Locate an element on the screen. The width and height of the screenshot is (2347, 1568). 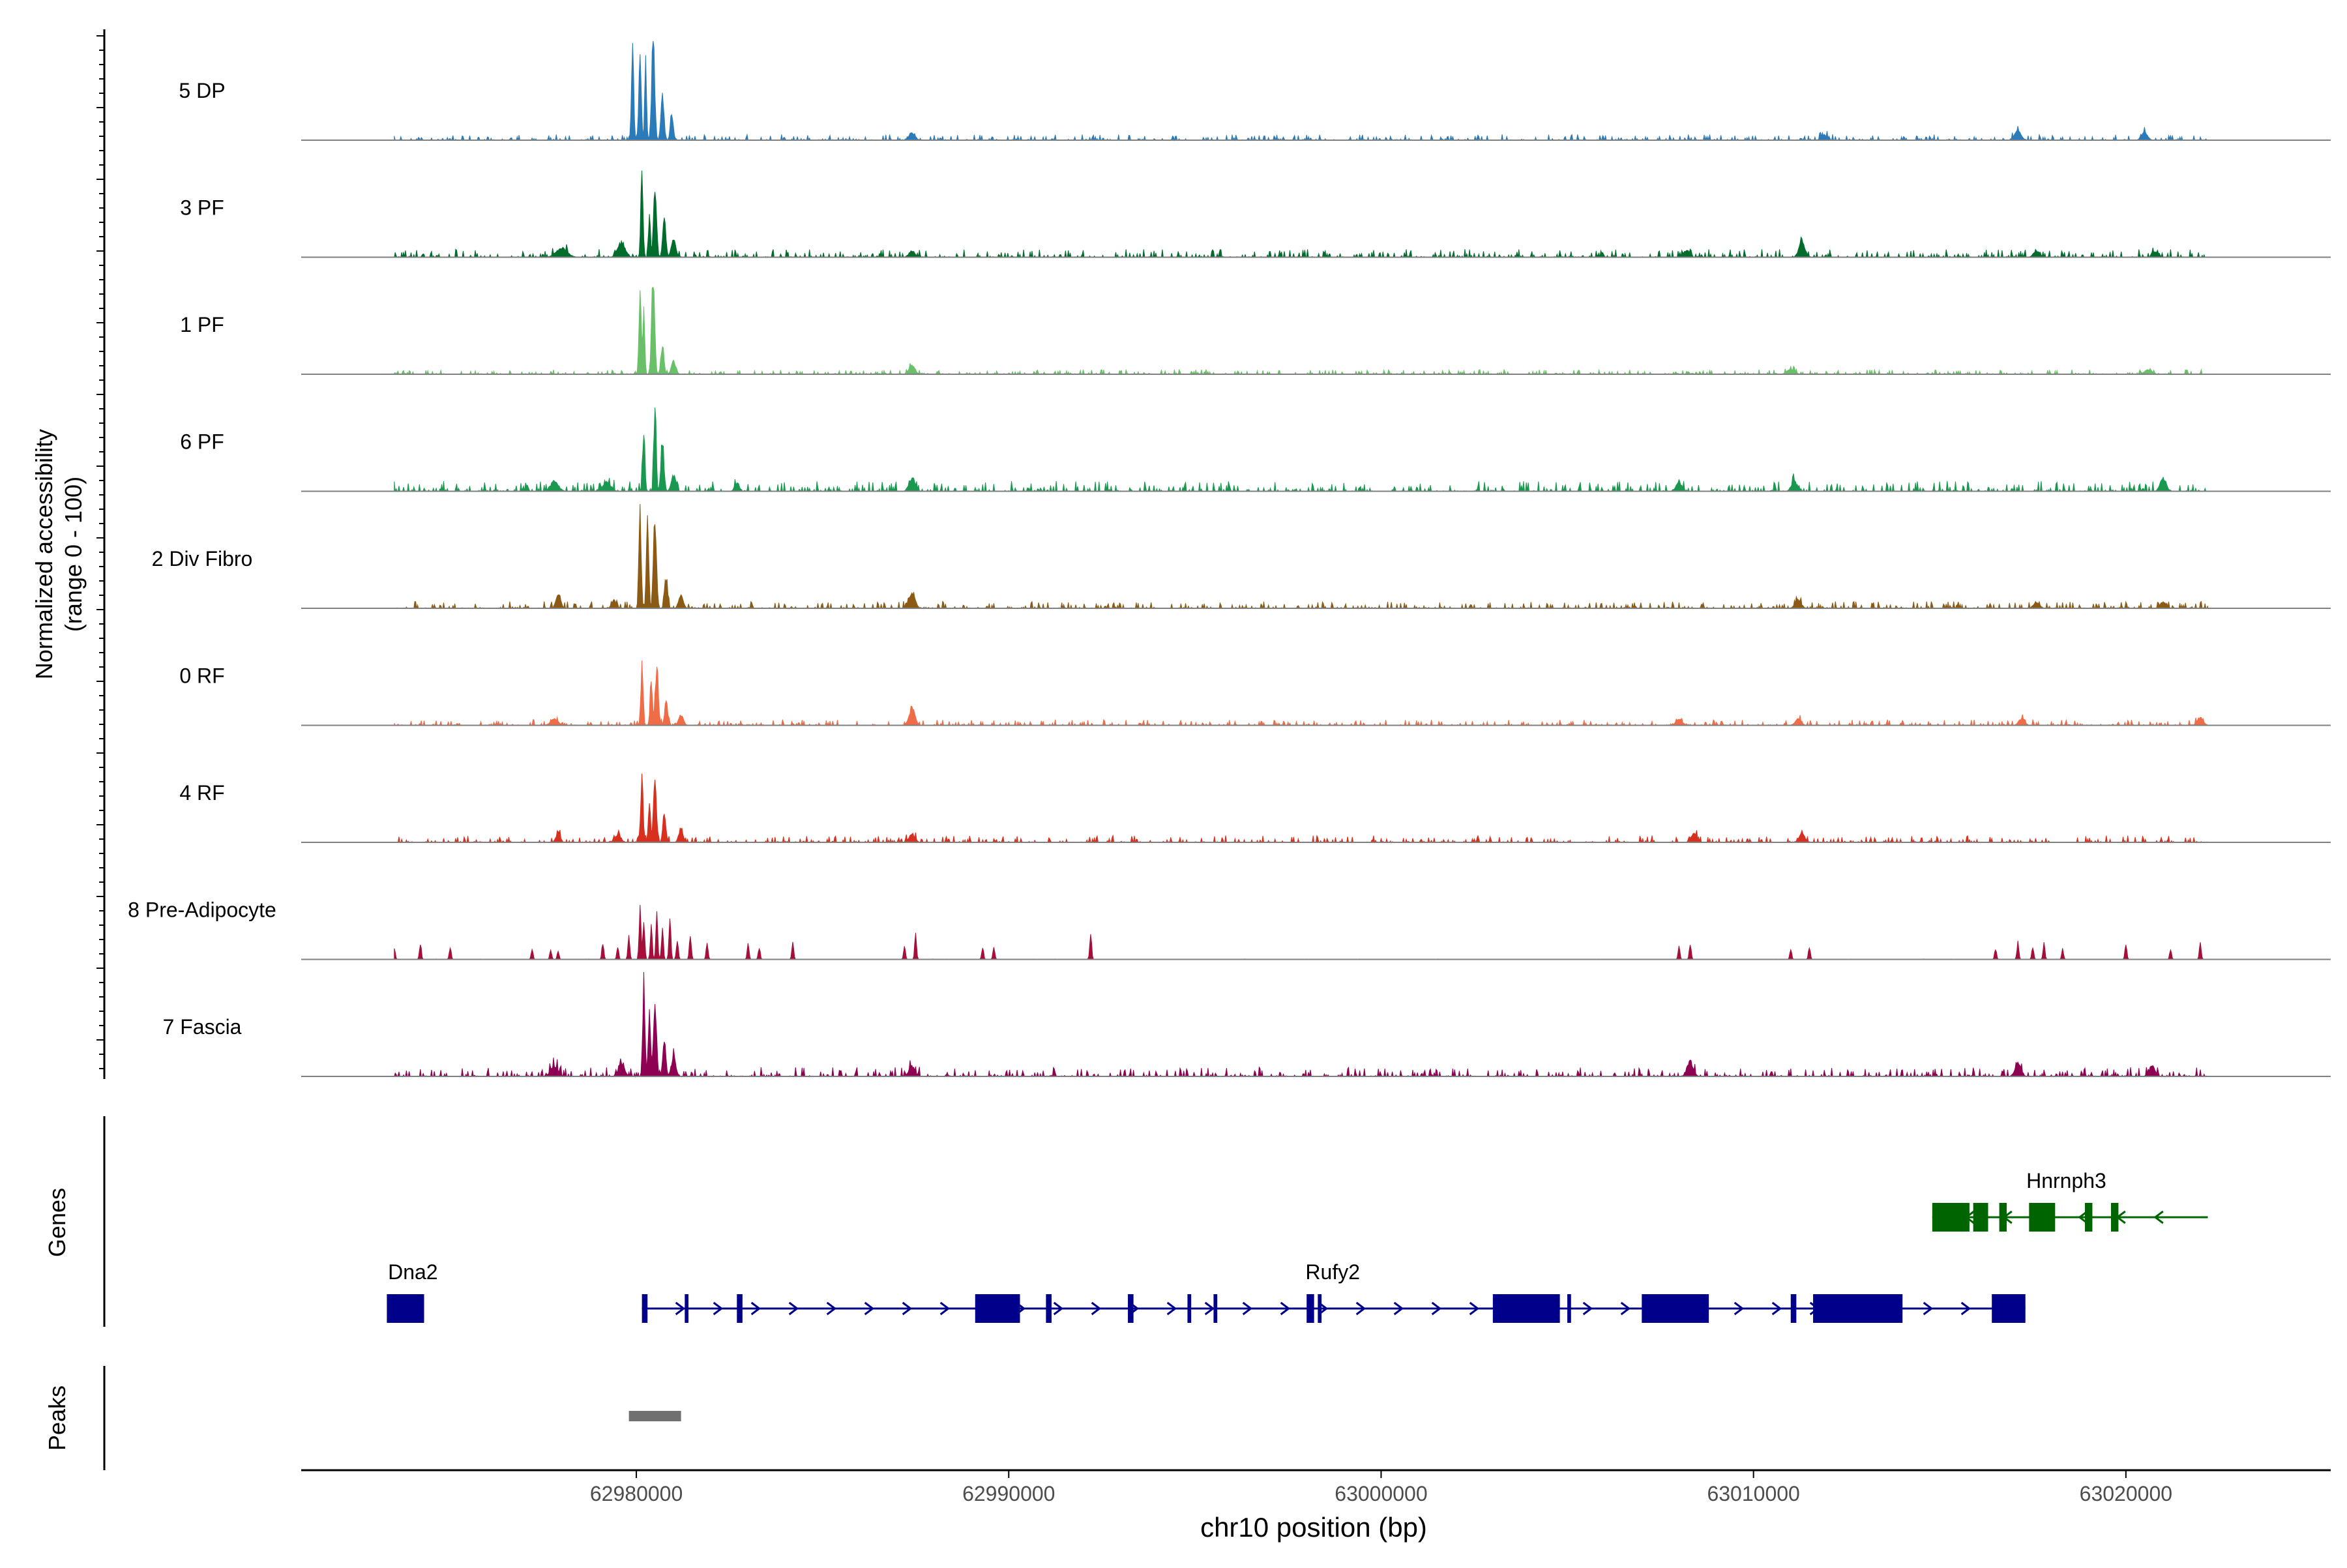
track-7-fascia: 7 Fascia is located at coordinates (1247, 1025).